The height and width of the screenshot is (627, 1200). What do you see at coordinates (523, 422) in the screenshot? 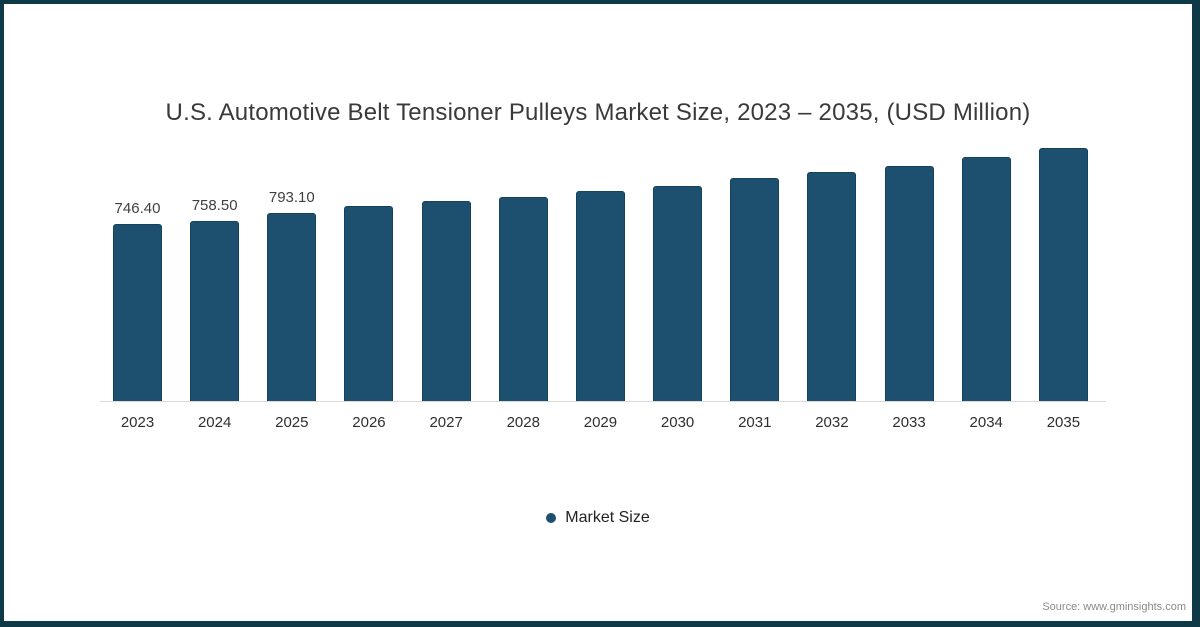
I see `x-axis-label: 2028` at bounding box center [523, 422].